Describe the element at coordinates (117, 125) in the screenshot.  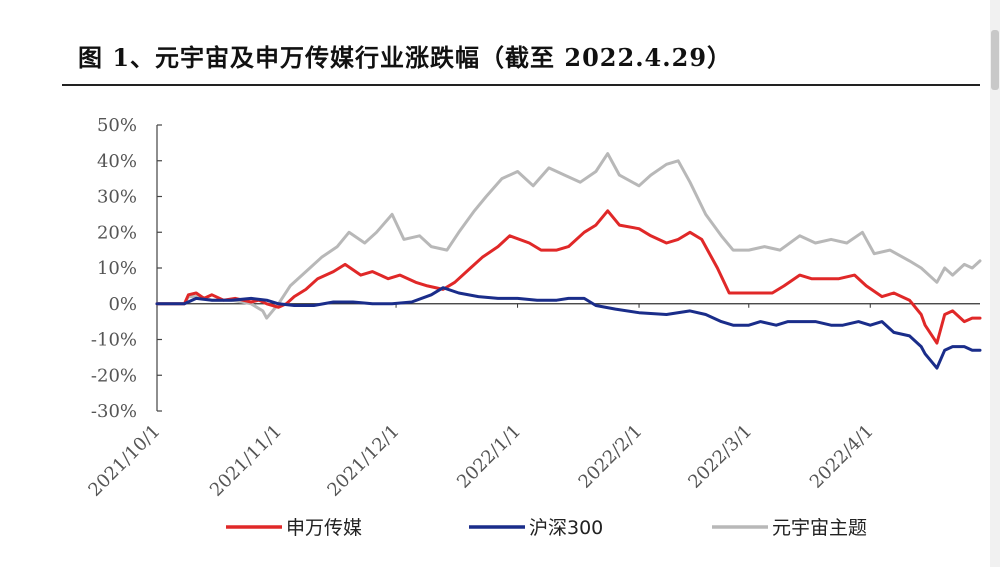
I see `y-tick-label: 50%` at that location.